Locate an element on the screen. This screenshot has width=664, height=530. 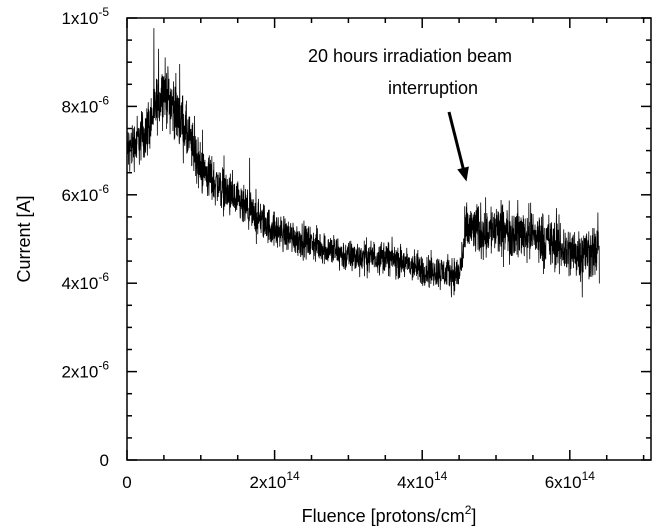
x-tick-label-mantissa: 4x10 is located at coordinates (415, 482).